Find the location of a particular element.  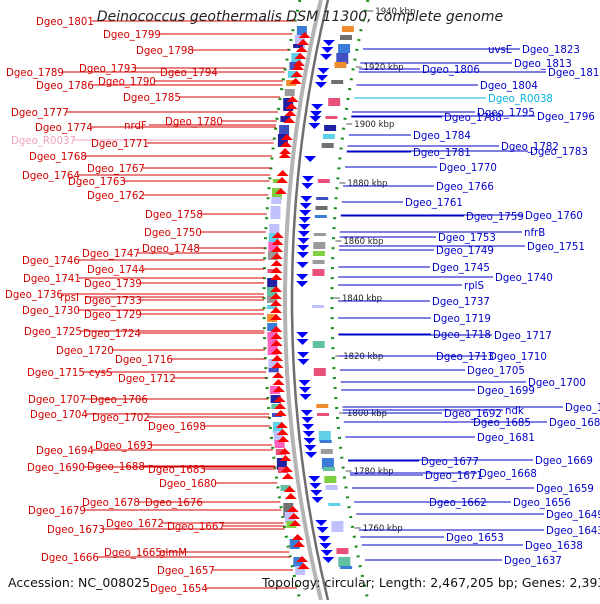

left-gene-label: Dgeo_1777 is located at coordinates (40, 113).